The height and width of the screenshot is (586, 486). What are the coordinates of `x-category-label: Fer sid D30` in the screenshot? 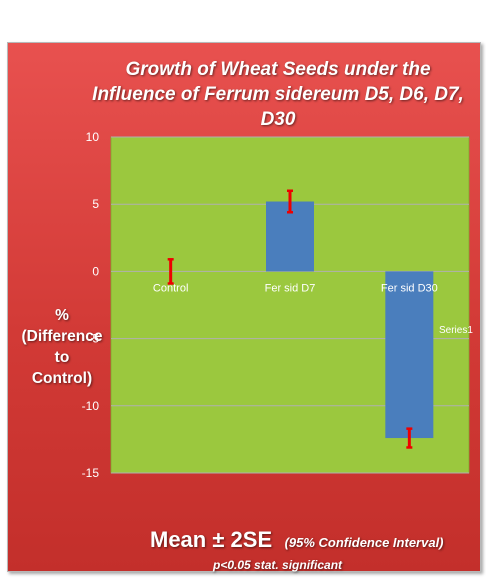 It's located at (409, 288).